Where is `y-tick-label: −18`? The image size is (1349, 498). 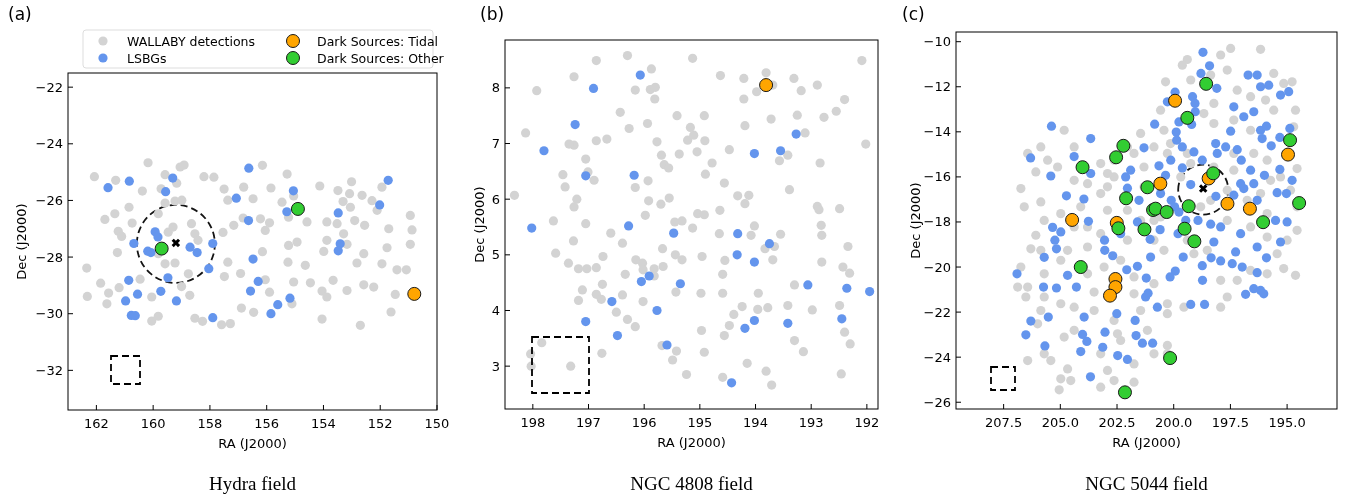 y-tick-label: −18 is located at coordinates (937, 222).